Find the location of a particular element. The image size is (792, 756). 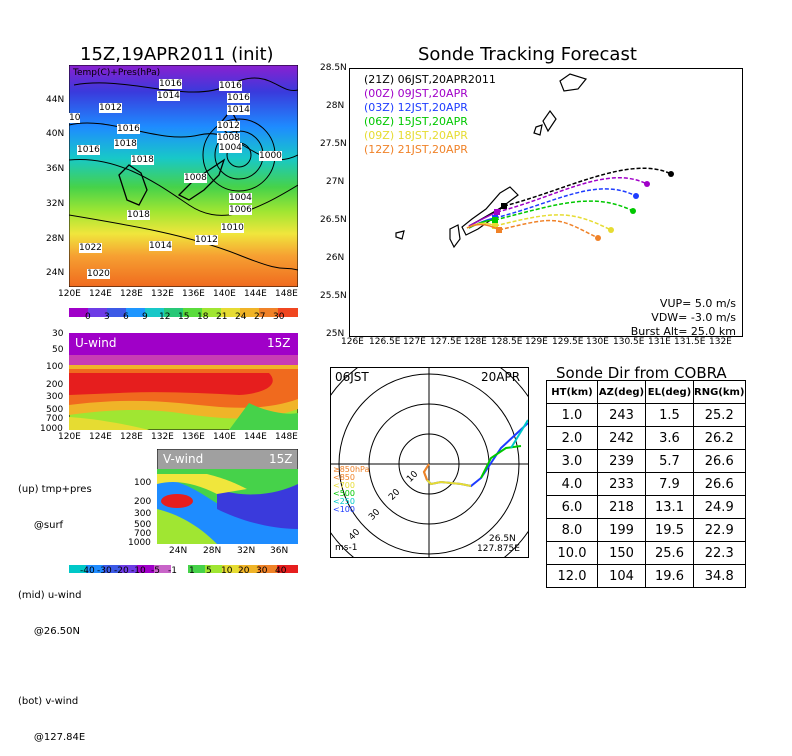

uwind-ytick: 300 is located at coordinates (55, 397).